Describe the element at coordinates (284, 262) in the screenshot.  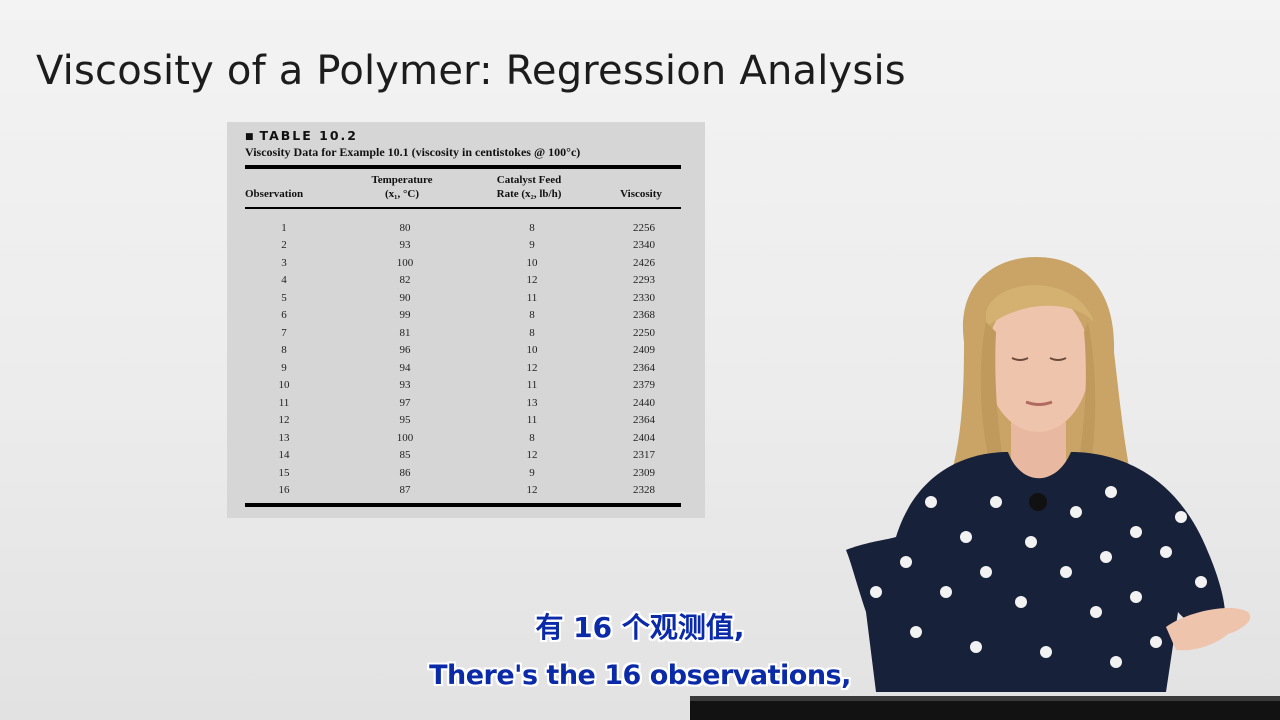
I see `cell-observation: 3` at that location.